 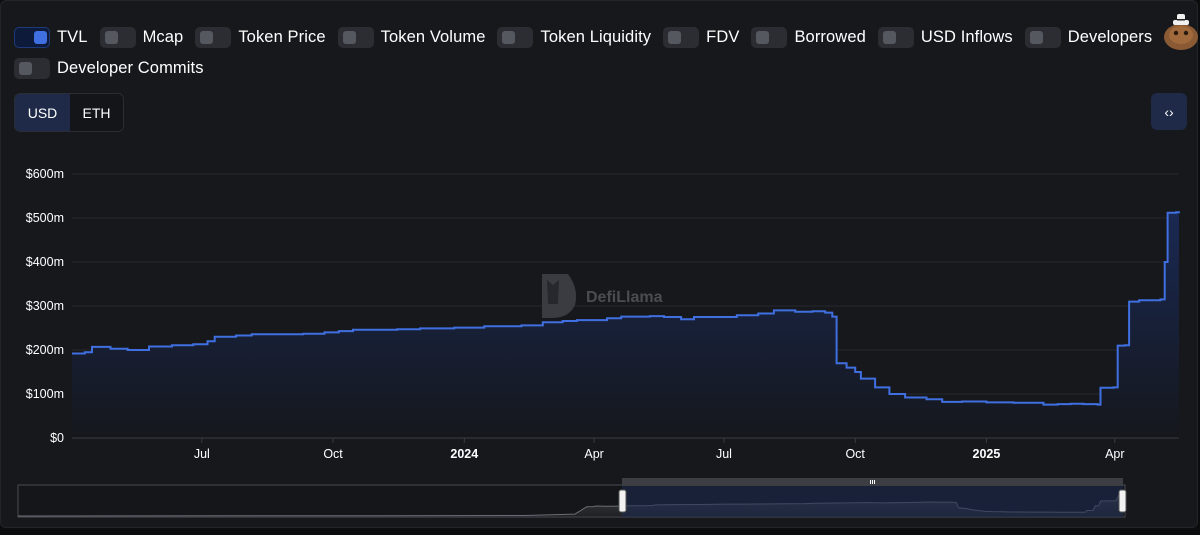 What do you see at coordinates (572, 498) in the screenshot?
I see `range-slider` at bounding box center [572, 498].